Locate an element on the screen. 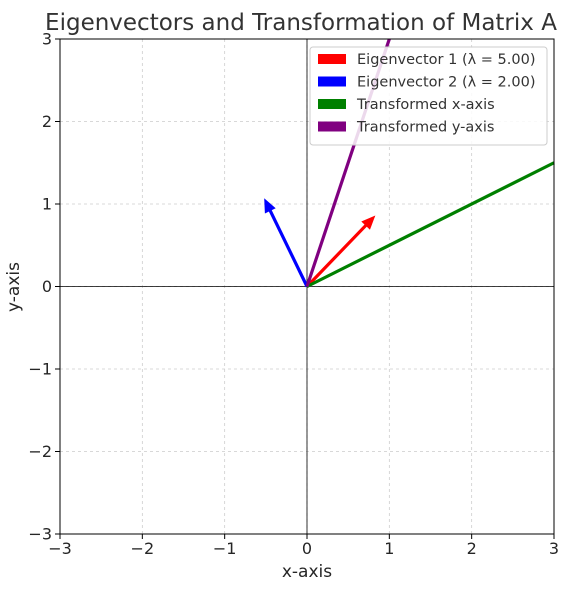  legend-label-2: Eigenvector 2 (λ = 2.00) is located at coordinates (446, 83).